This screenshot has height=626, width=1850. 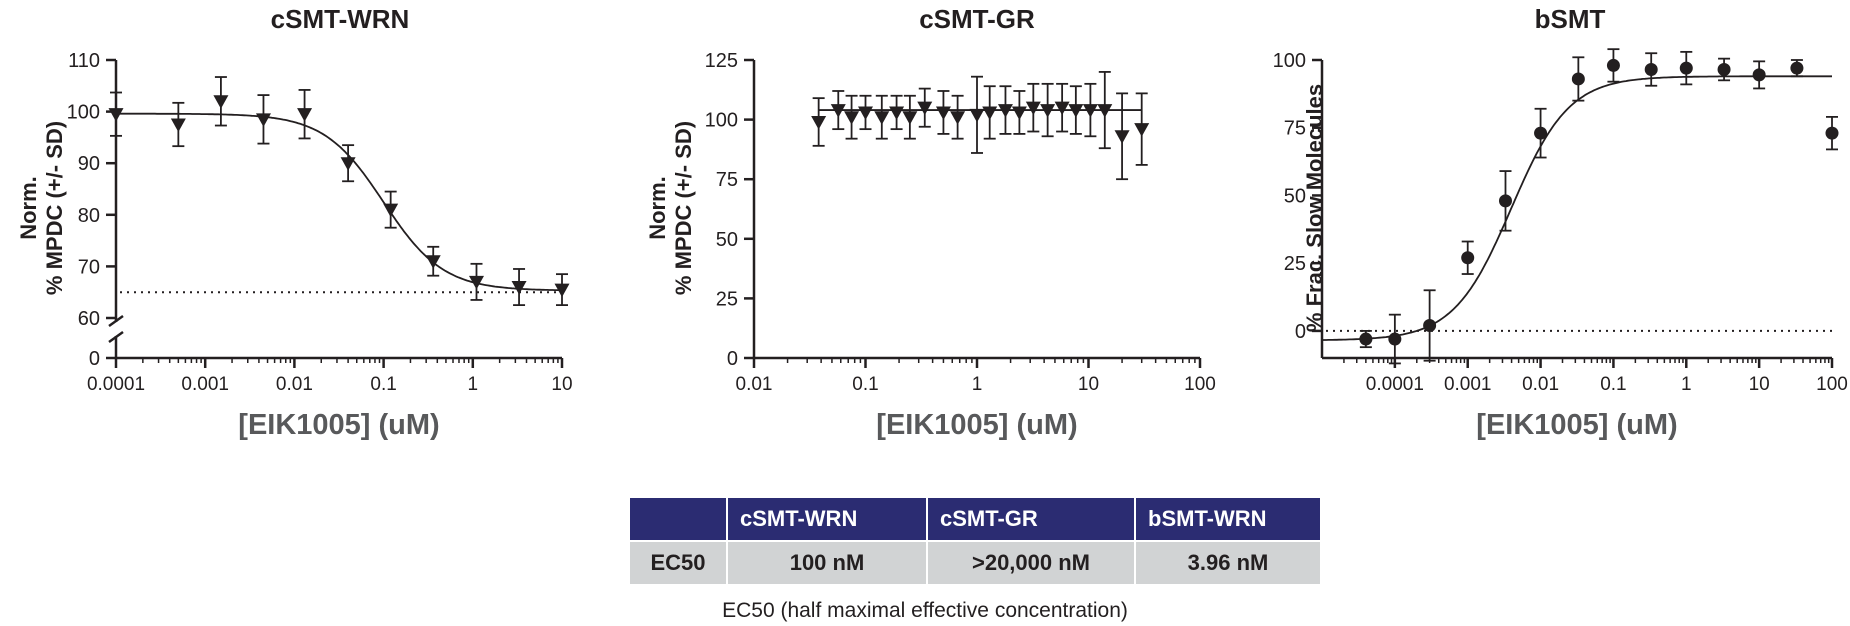 What do you see at coordinates (84, 61) in the screenshot?
I see `y-tick-label: 110` at bounding box center [84, 61].